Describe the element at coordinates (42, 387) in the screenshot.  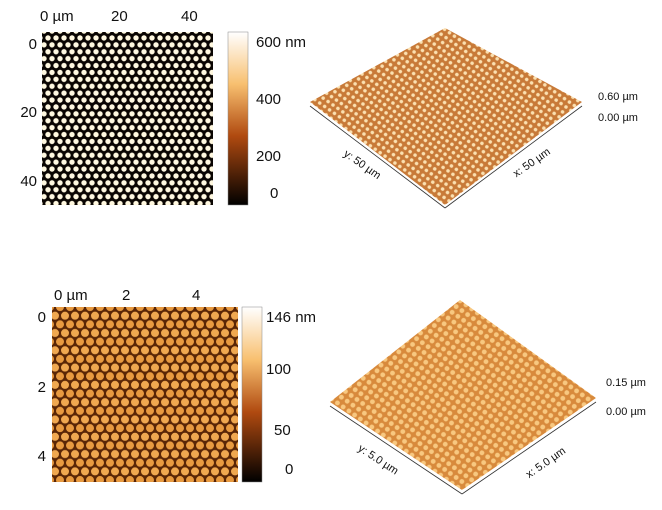
I see `y-tick-label: 2` at that location.